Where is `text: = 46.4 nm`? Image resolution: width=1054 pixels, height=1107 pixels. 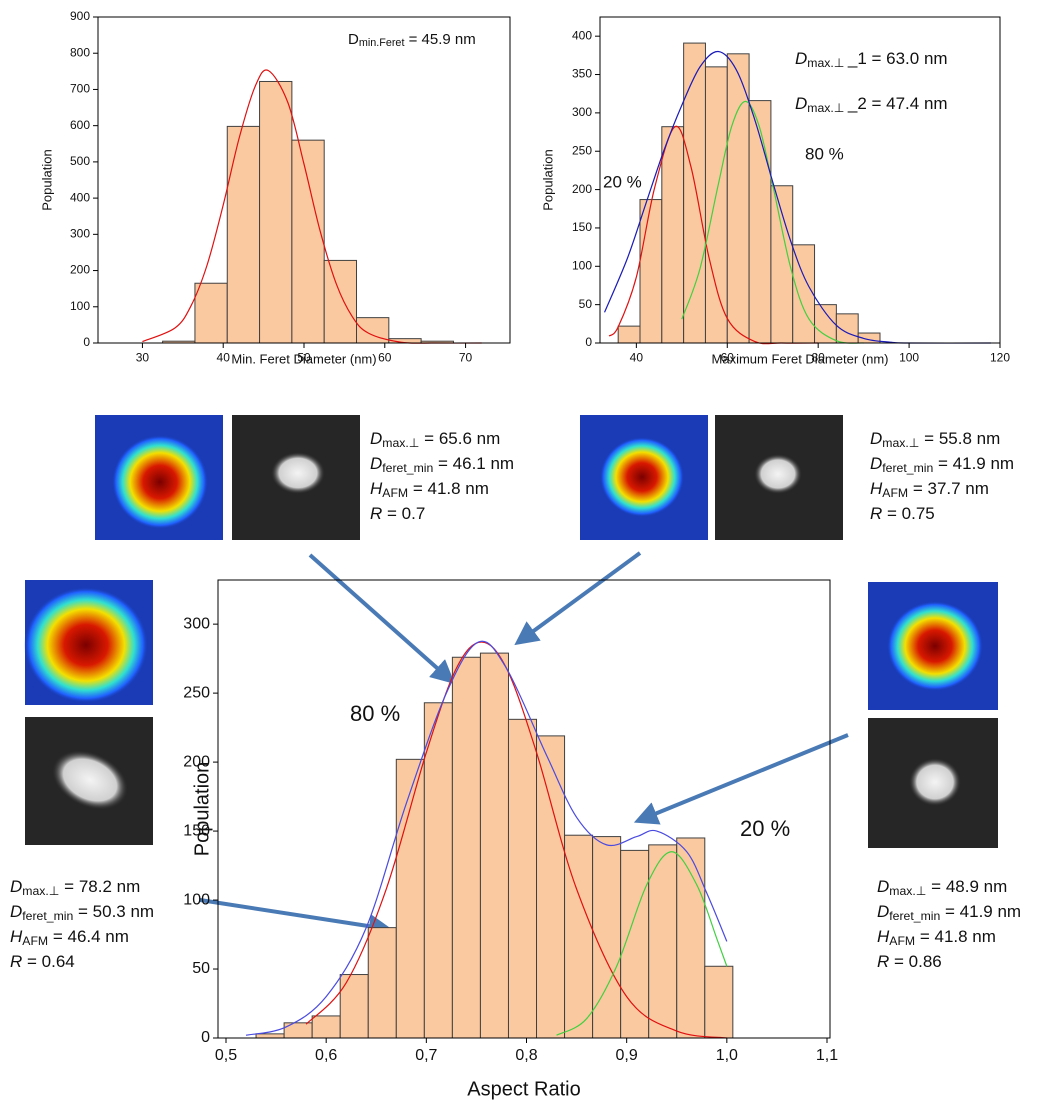 text: = 46.4 nm is located at coordinates (88, 936).